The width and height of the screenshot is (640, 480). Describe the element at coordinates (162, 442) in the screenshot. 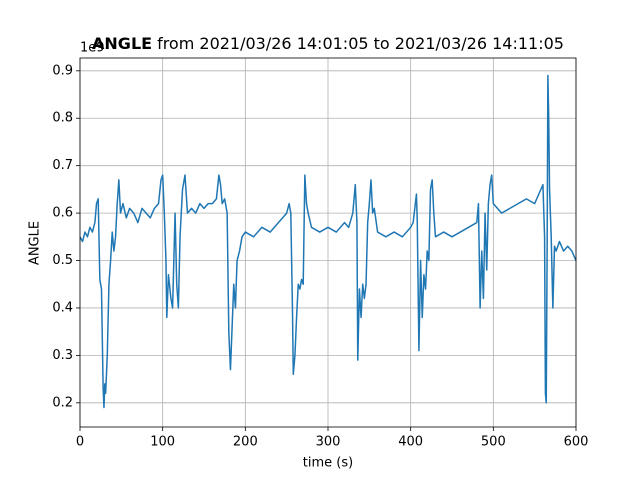

I see `x-tick-label: 100` at that location.